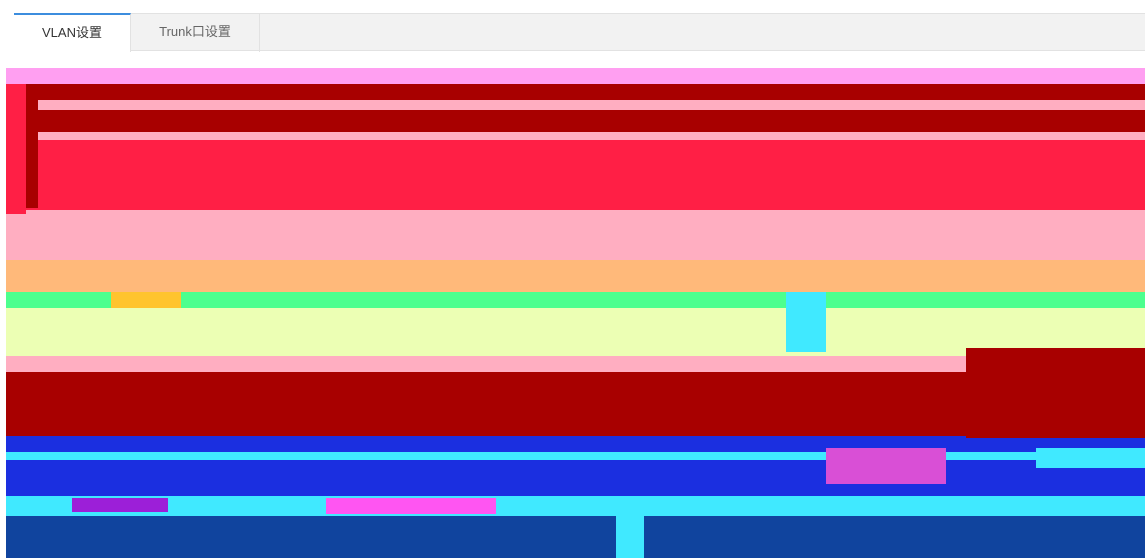 The width and height of the screenshot is (1145, 558). Describe the element at coordinates (579, 32) in the screenshot. I see `tab-bar: VLAN设置 Trunk口设置` at that location.